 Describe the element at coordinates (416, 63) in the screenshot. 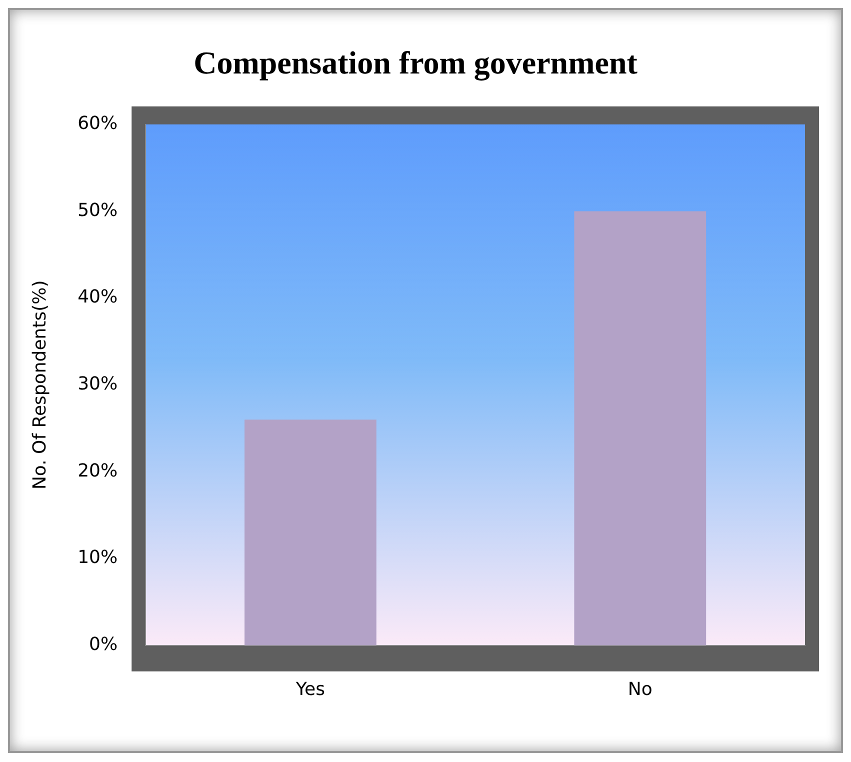

I see `chart-title: Compensation from government` at that location.